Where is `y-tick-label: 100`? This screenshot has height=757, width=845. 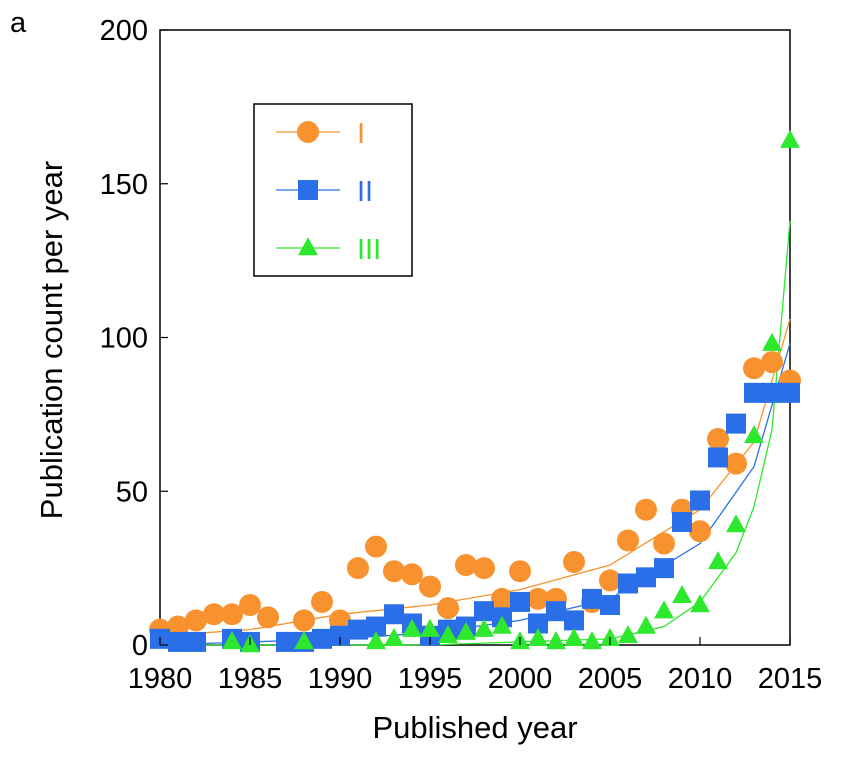 y-tick-label: 100 is located at coordinates (124, 339).